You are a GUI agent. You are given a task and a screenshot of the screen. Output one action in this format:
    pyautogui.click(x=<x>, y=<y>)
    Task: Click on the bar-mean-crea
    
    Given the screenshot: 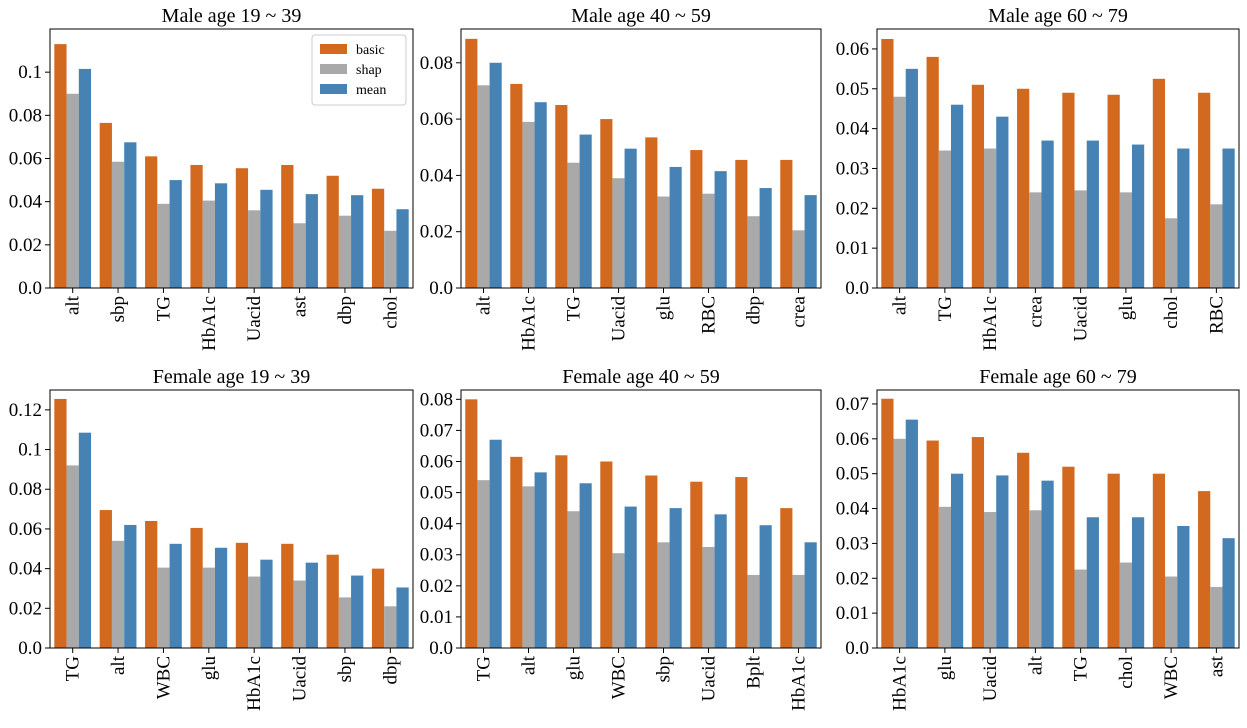 What is the action you would take?
    pyautogui.click(x=1047, y=214)
    